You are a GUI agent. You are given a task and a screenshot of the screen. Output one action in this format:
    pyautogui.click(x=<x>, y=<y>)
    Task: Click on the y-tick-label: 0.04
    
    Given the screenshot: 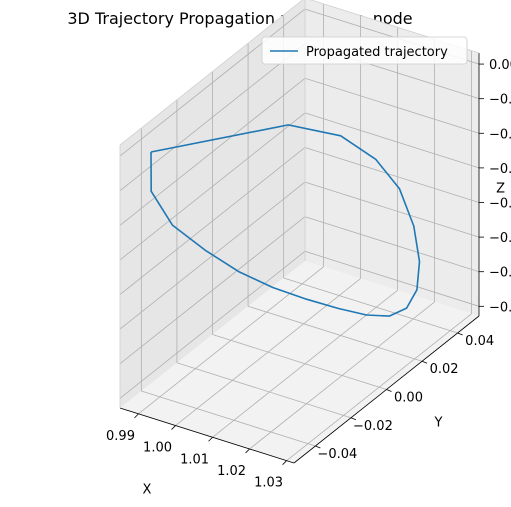 What is the action you would take?
    pyautogui.click(x=479, y=341)
    